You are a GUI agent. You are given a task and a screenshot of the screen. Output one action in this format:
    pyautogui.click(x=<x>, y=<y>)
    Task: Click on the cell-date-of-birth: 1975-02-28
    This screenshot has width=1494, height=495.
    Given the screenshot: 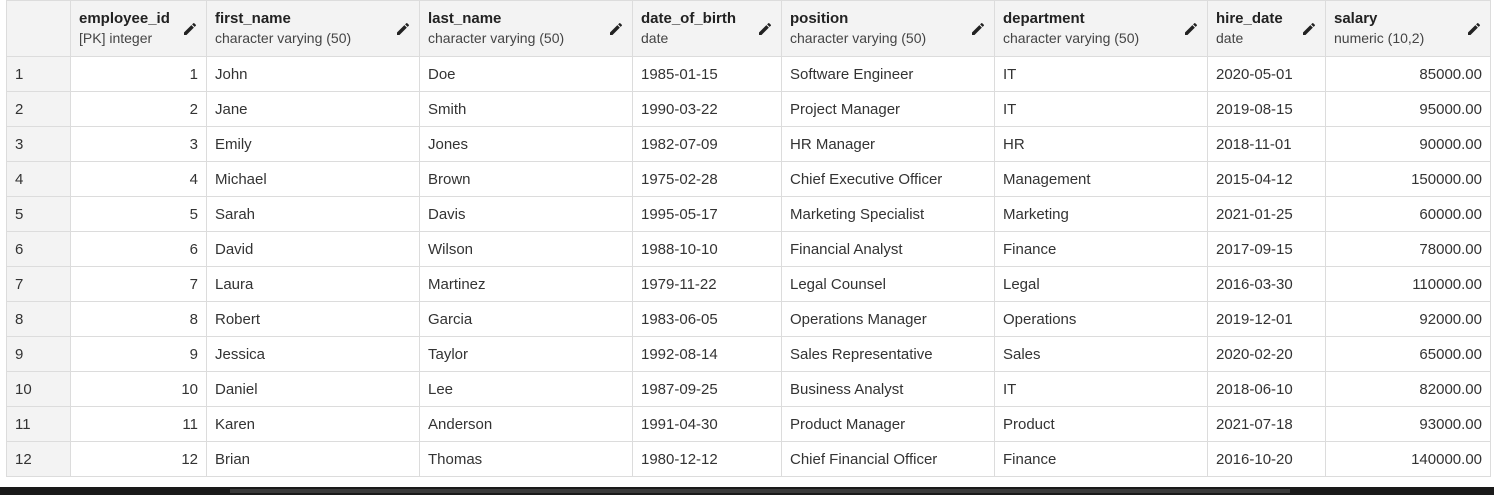 What is the action you would take?
    pyautogui.click(x=707, y=179)
    